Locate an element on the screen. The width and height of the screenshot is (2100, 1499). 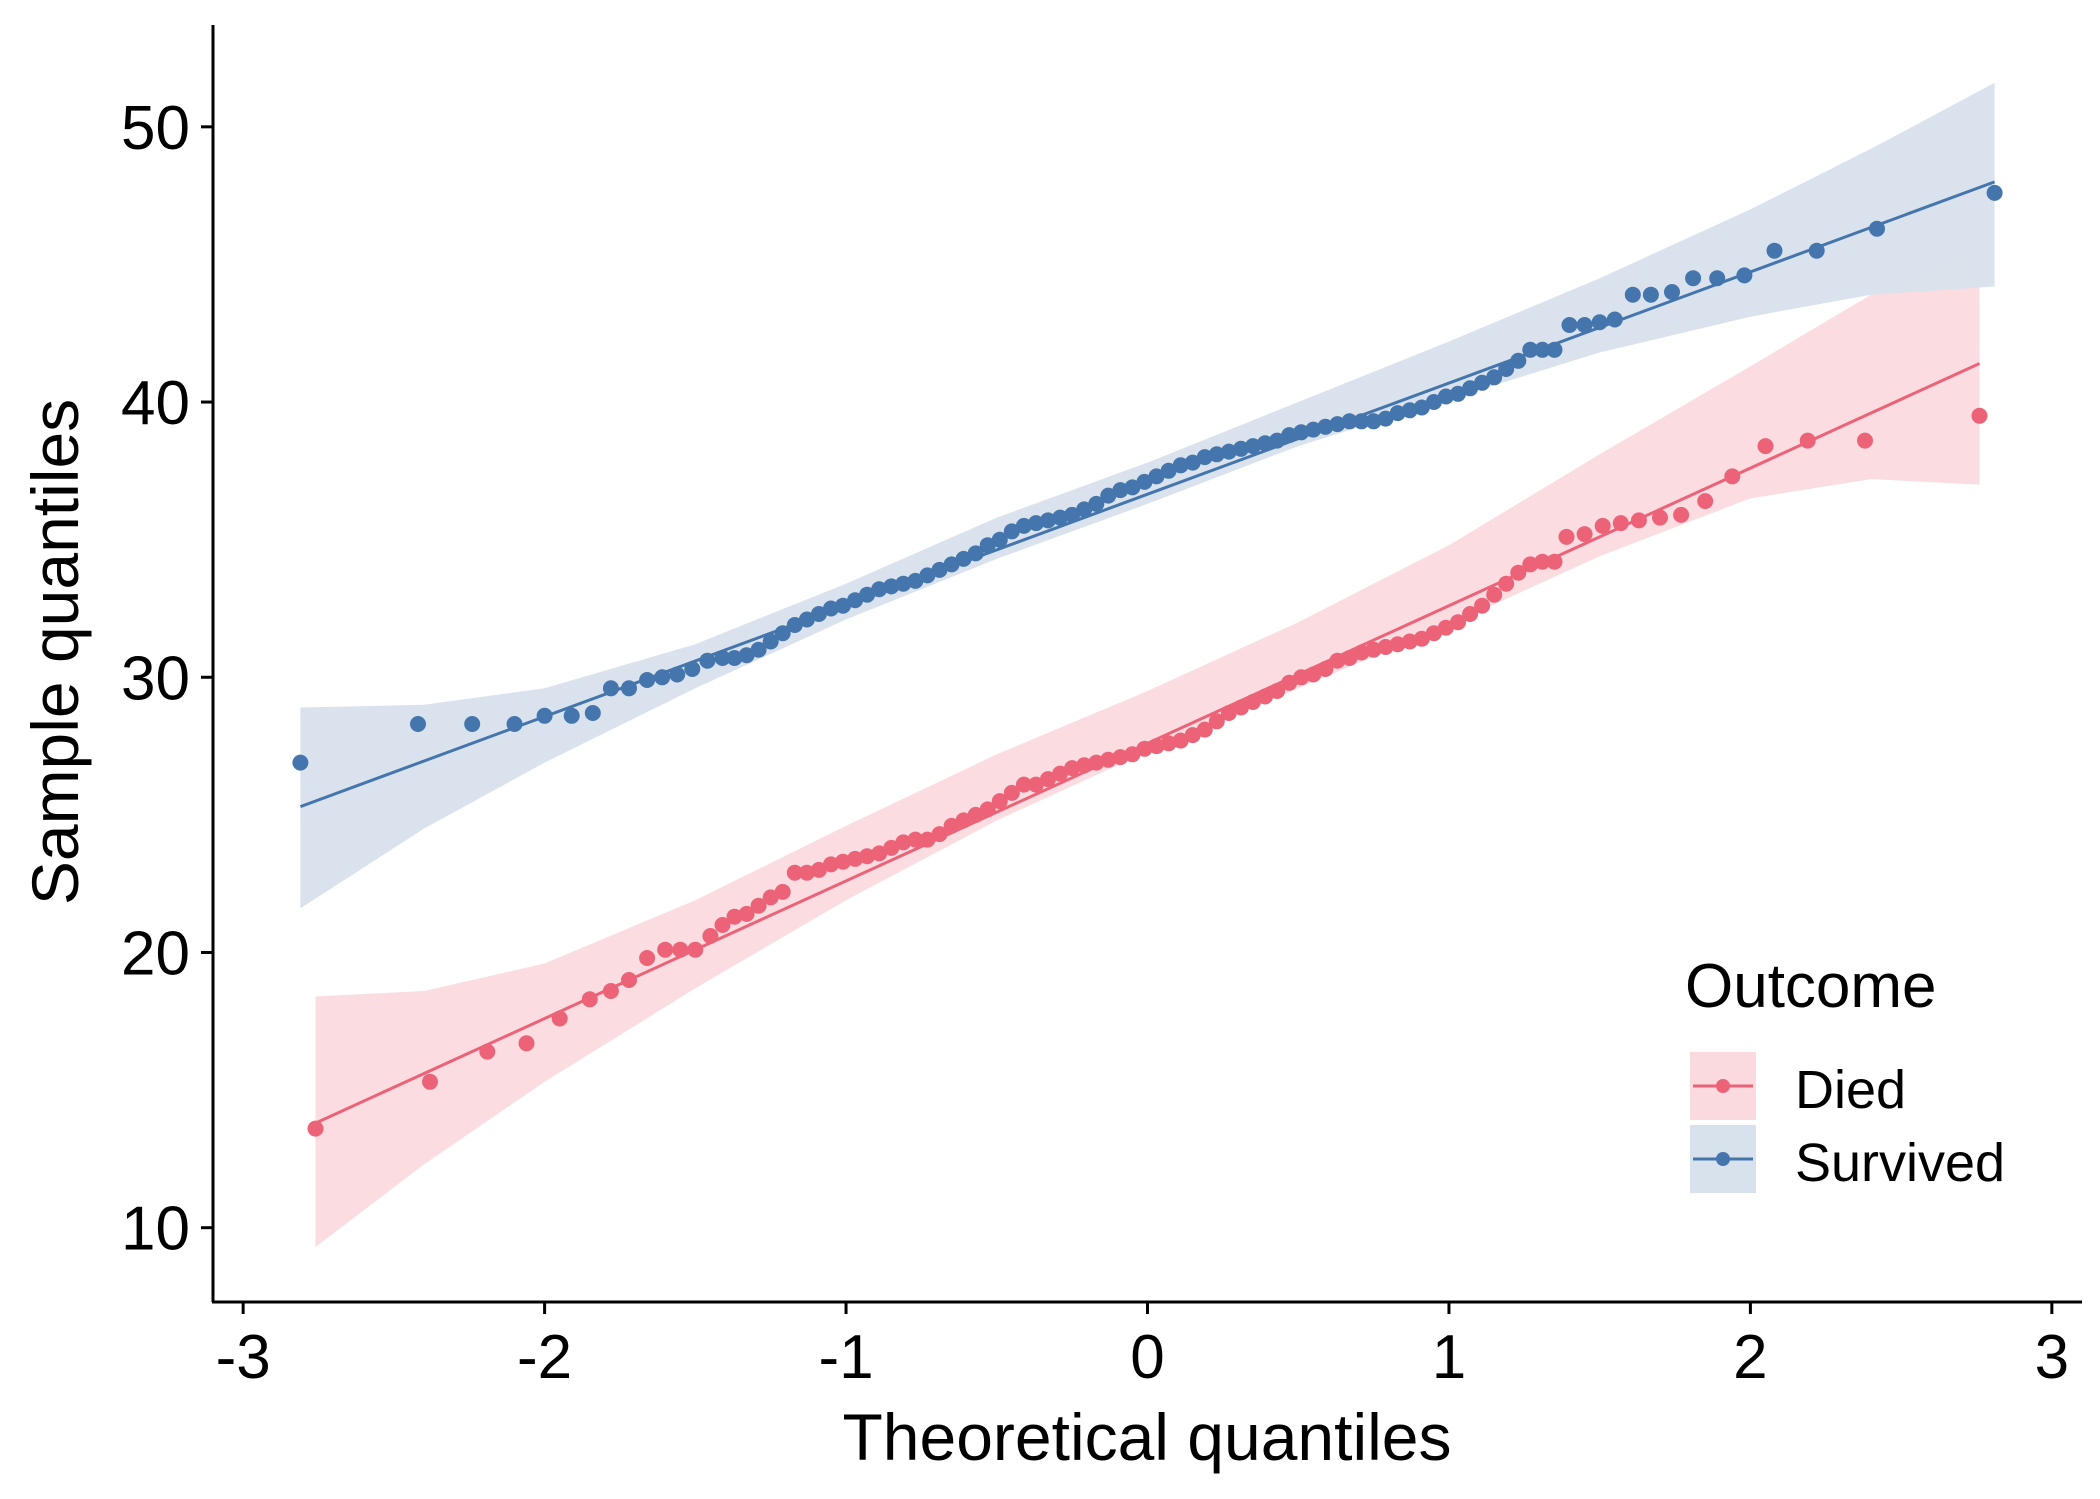
legend: Outcome Died Survived is located at coordinates (1845, 1072).